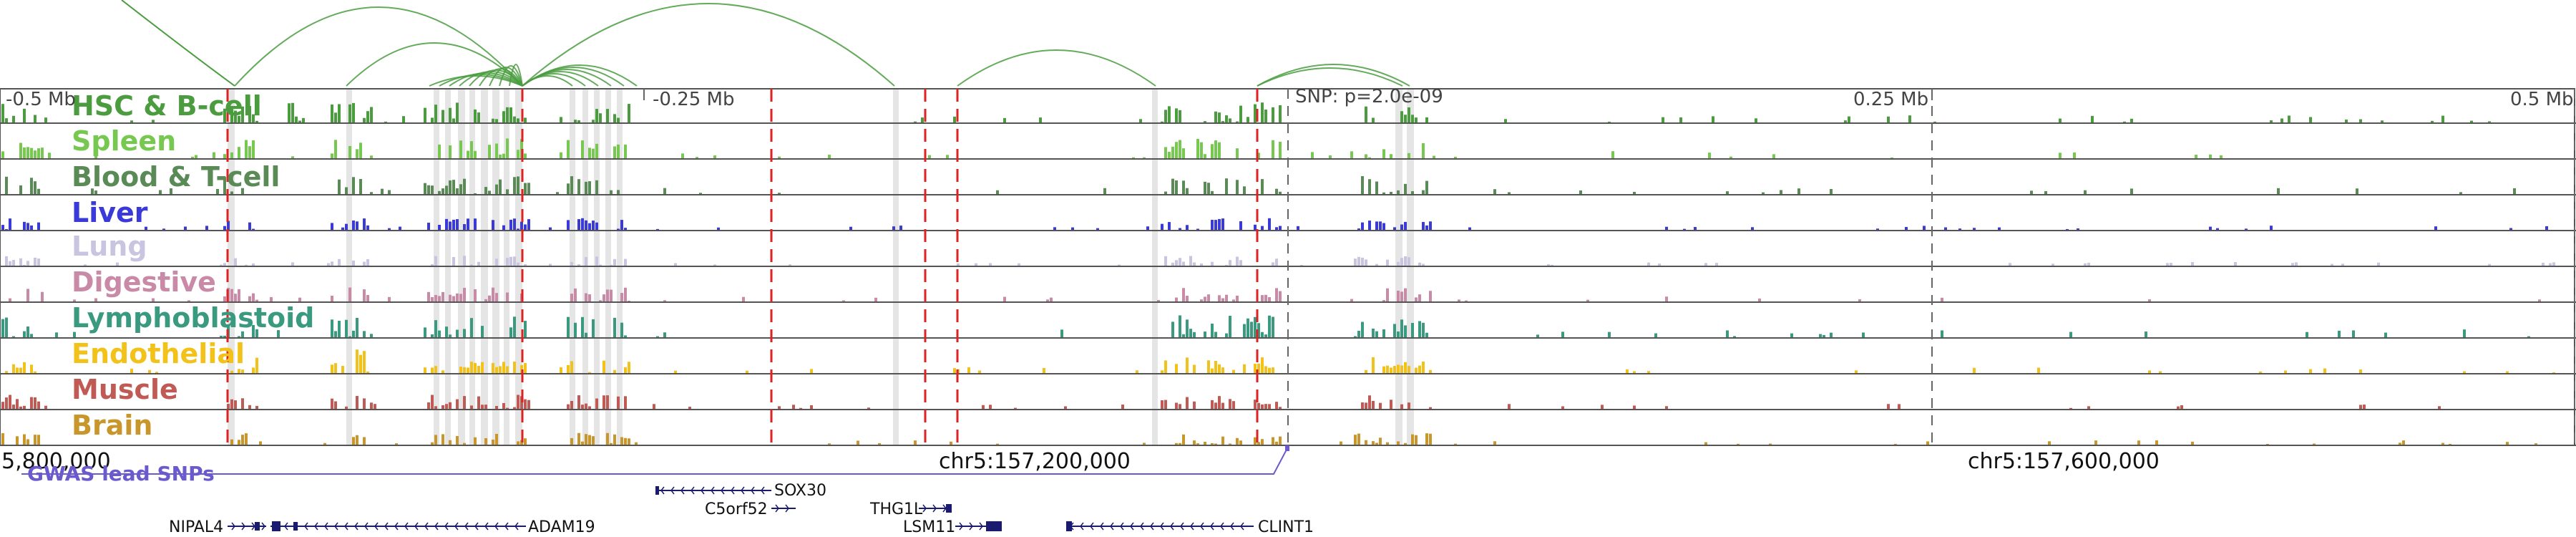 The image size is (2576, 537). Describe the element at coordinates (176, 177) in the screenshot. I see `track-label-blood-t-cell: Blood & T-cell` at that location.